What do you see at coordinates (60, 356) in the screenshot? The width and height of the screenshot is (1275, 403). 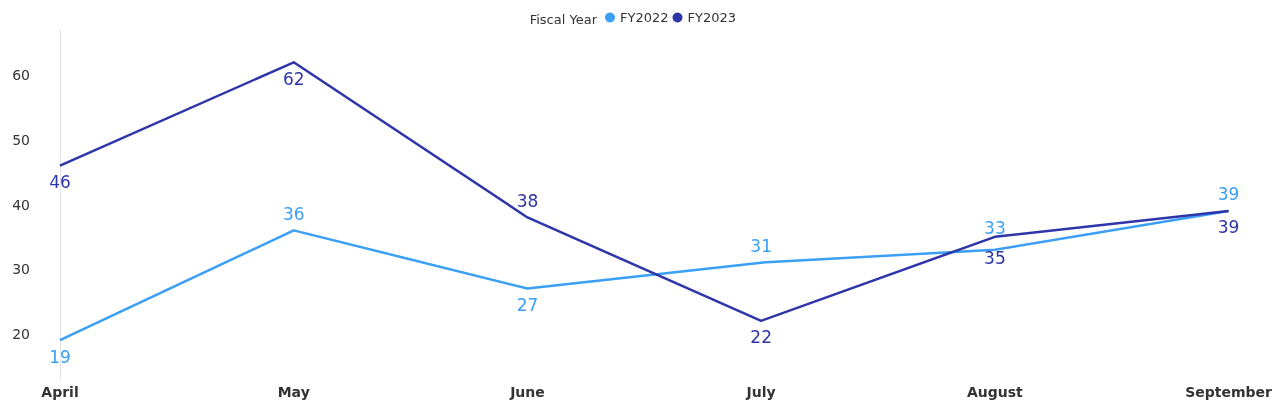 I see `data-label: 19` at bounding box center [60, 356].